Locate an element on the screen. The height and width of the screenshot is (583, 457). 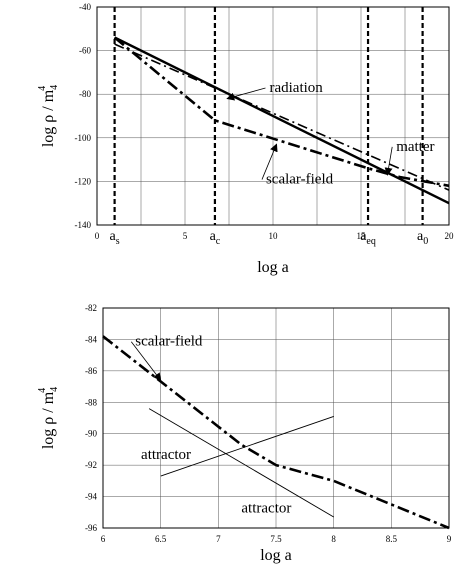
x-tick-label: 9 is located at coordinates (449, 539).